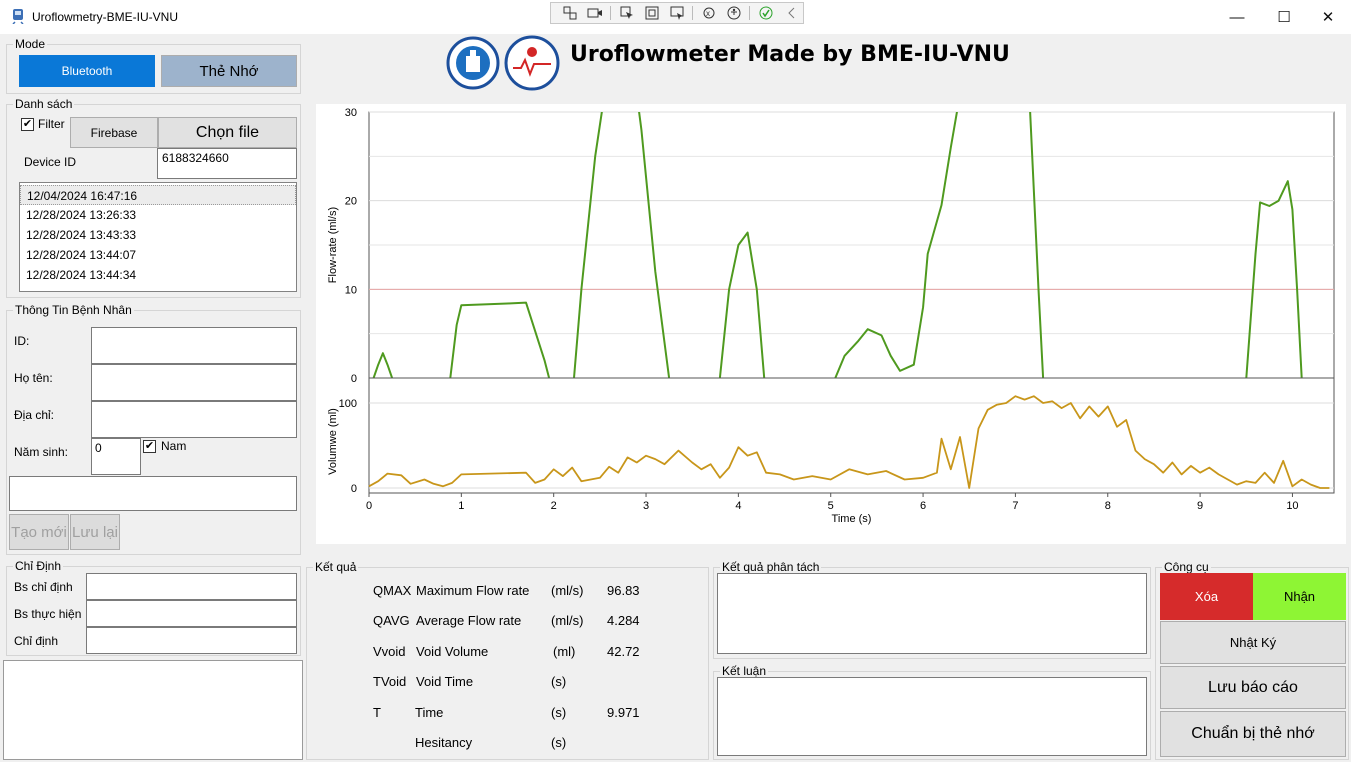 The width and height of the screenshot is (1351, 762). What do you see at coordinates (1108, 506) in the screenshot?
I see `x-tick-label: 8` at bounding box center [1108, 506].